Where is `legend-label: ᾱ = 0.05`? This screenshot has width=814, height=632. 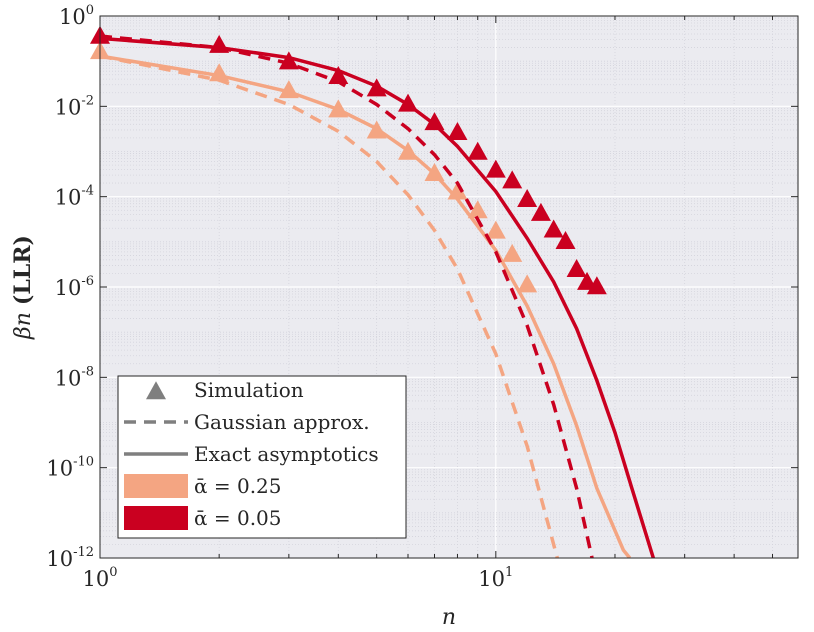 legend-label: ᾱ = 0.05 is located at coordinates (238, 518).